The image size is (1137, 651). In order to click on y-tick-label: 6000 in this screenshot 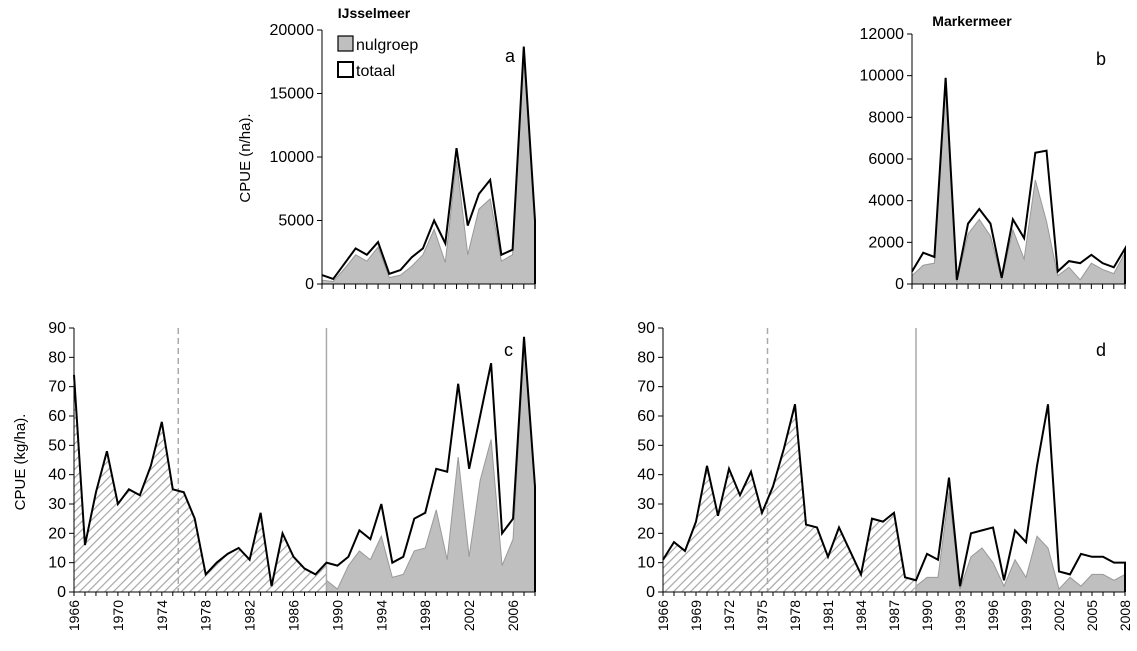, I will do `click(886, 159)`.